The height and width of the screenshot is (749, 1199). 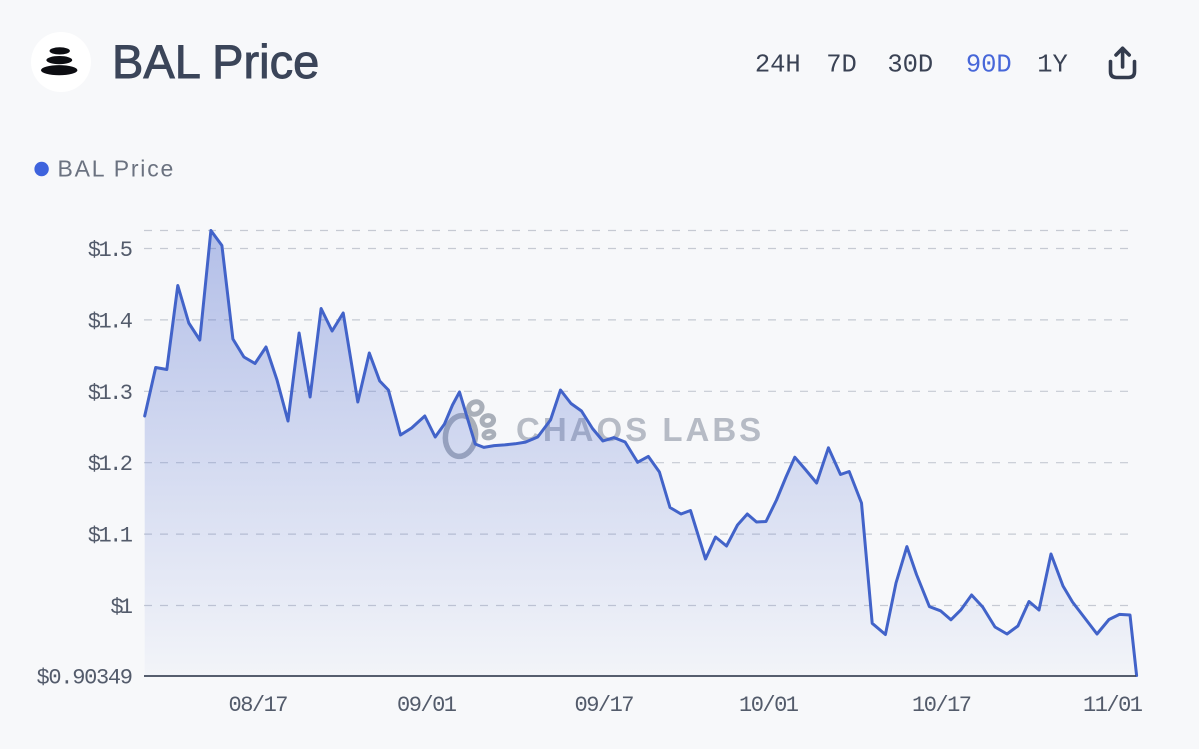 What do you see at coordinates (110, 321) in the screenshot?
I see `svg-text: $1.4` at bounding box center [110, 321].